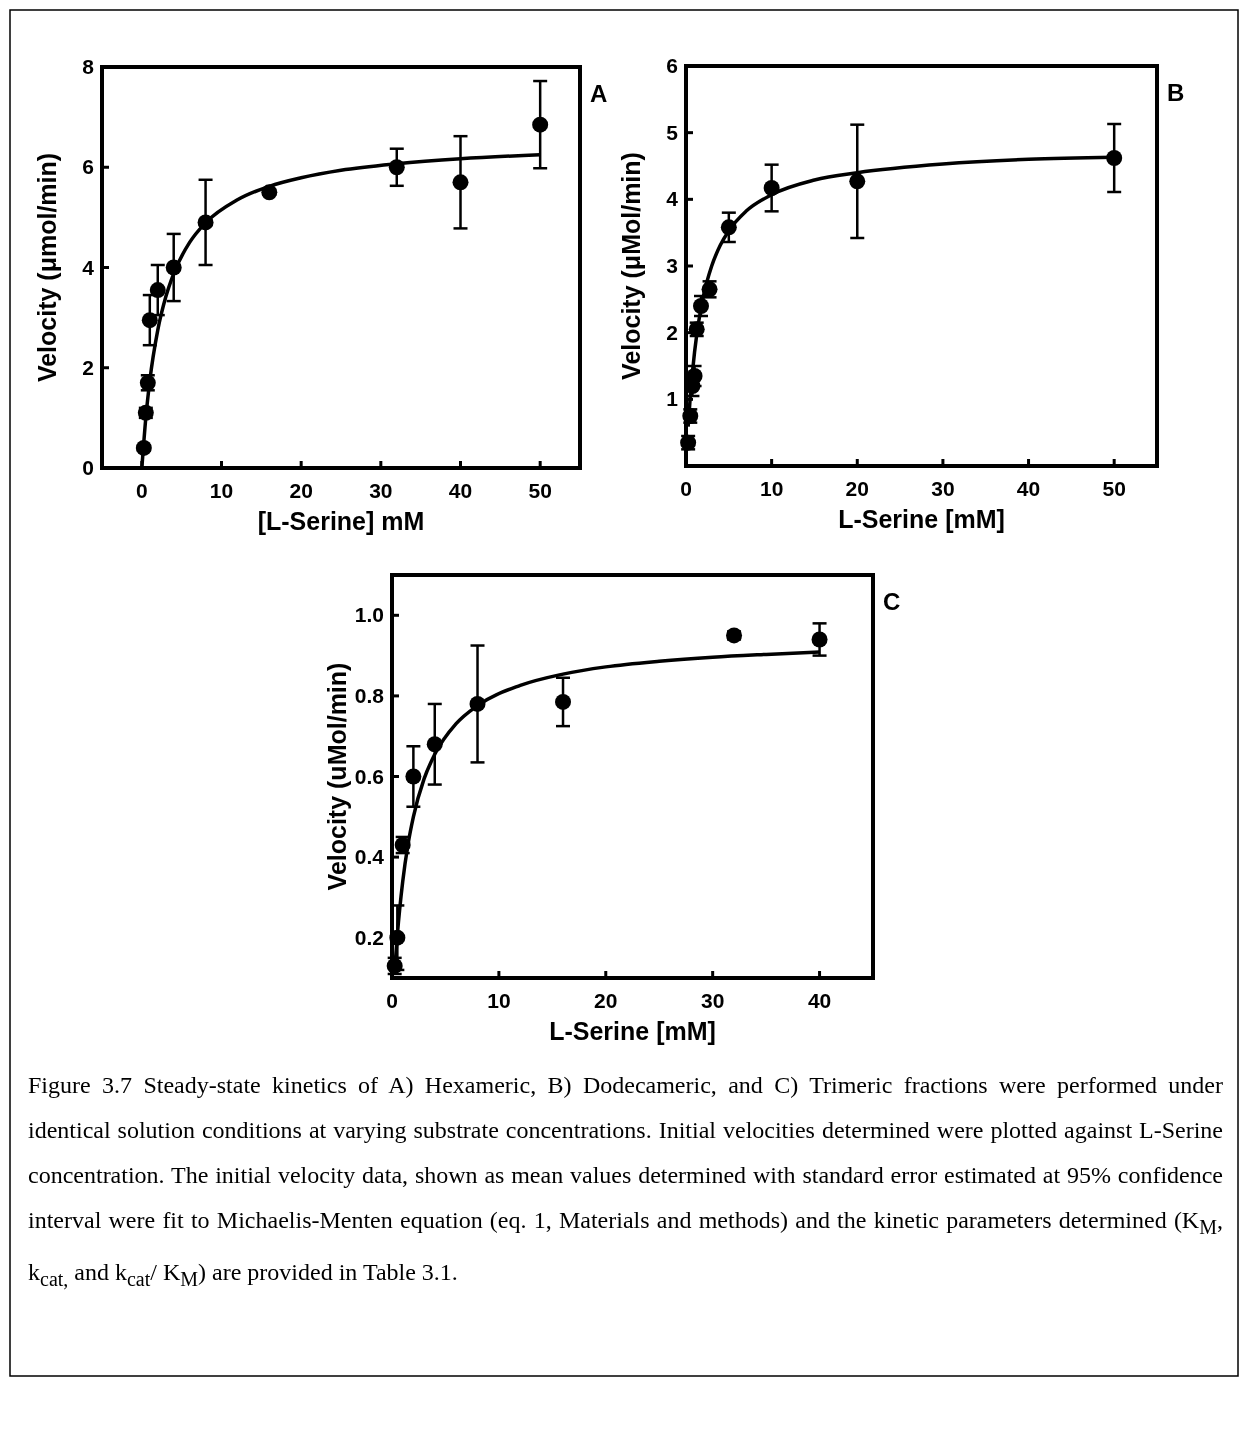  I want to click on text: B, so click(1176, 92).